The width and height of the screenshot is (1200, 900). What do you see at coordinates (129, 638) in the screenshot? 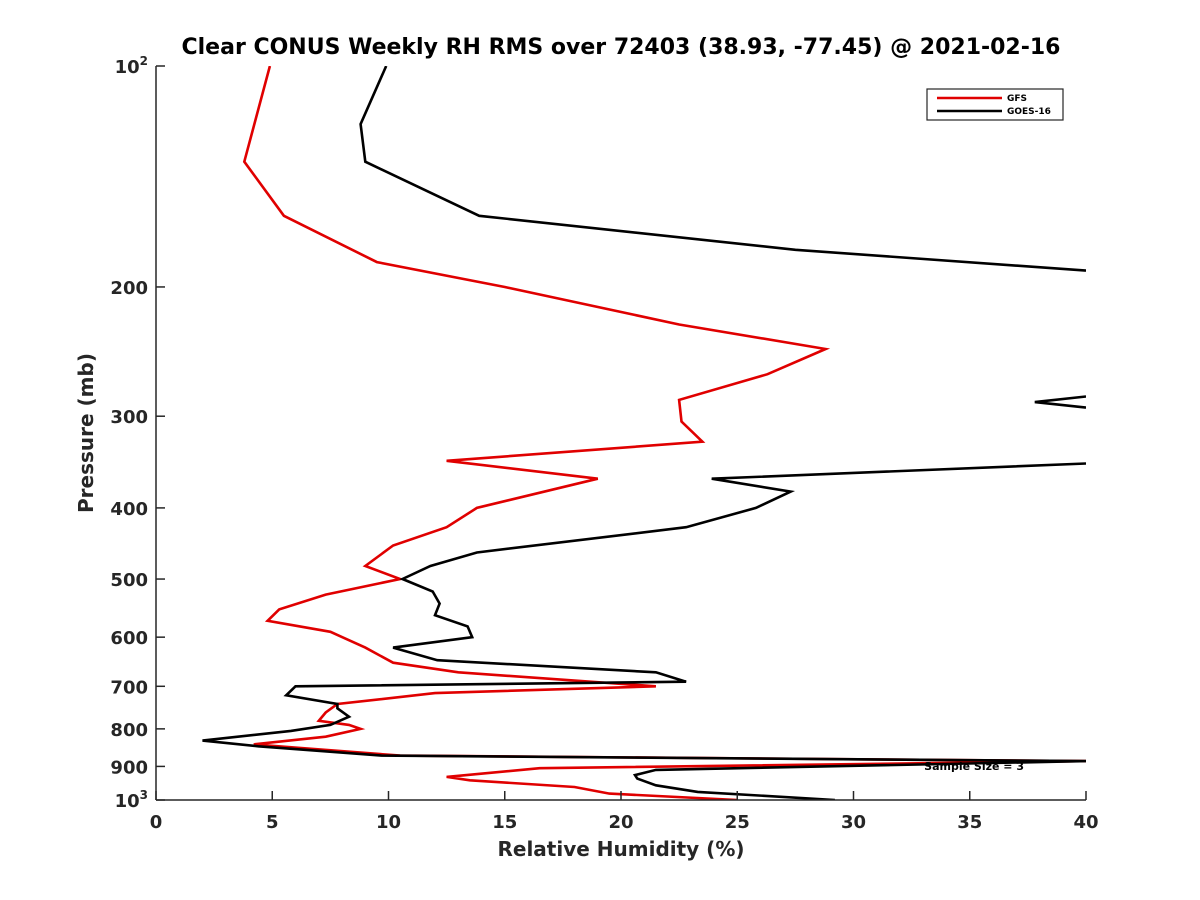
I see `y-tick-label: 600` at bounding box center [129, 638].